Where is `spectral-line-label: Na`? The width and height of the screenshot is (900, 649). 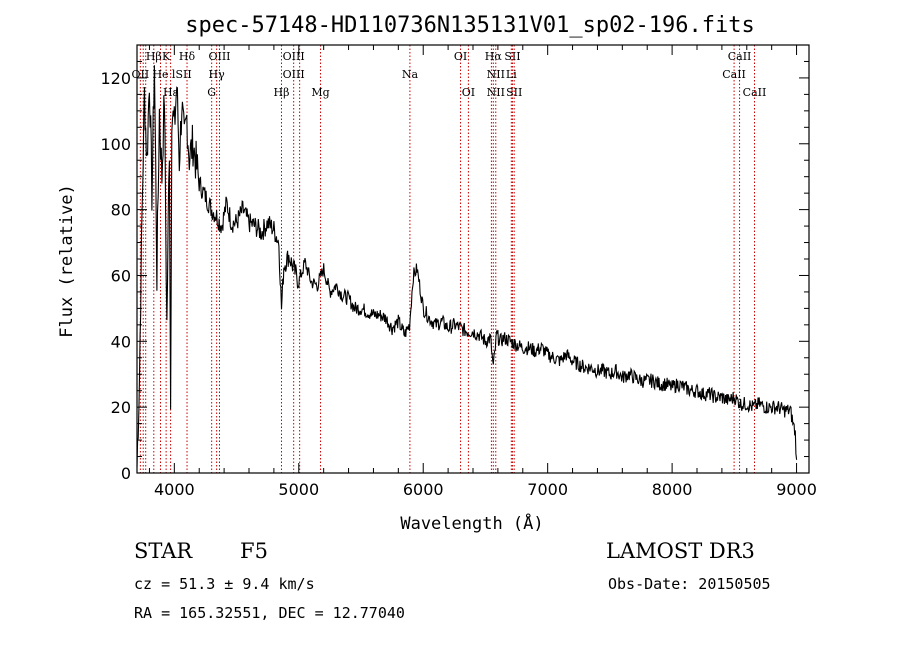 spectral-line-label: Na is located at coordinates (410, 74).